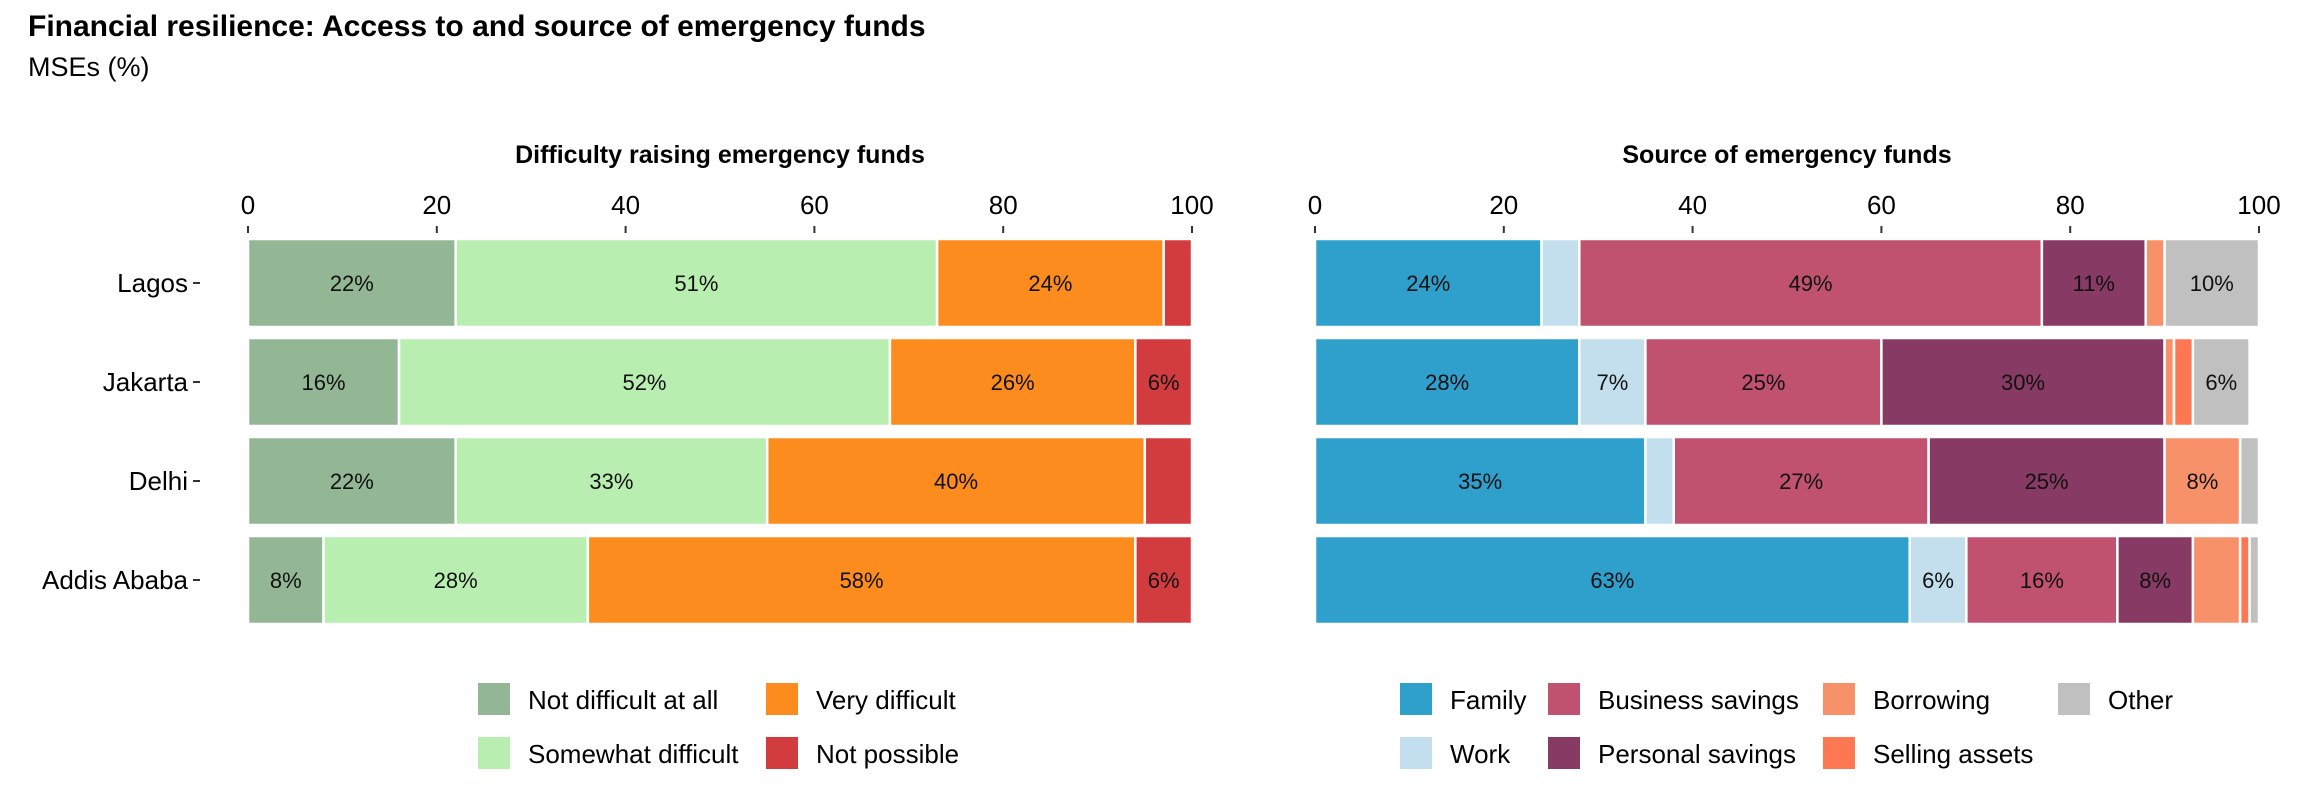  I want to click on category-label-lagos: Lagos, so click(152, 283).